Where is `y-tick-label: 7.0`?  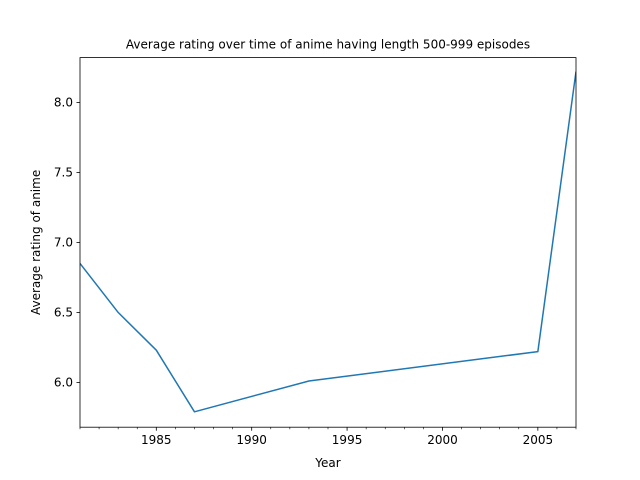
y-tick-label: 7.0 is located at coordinates (63, 243).